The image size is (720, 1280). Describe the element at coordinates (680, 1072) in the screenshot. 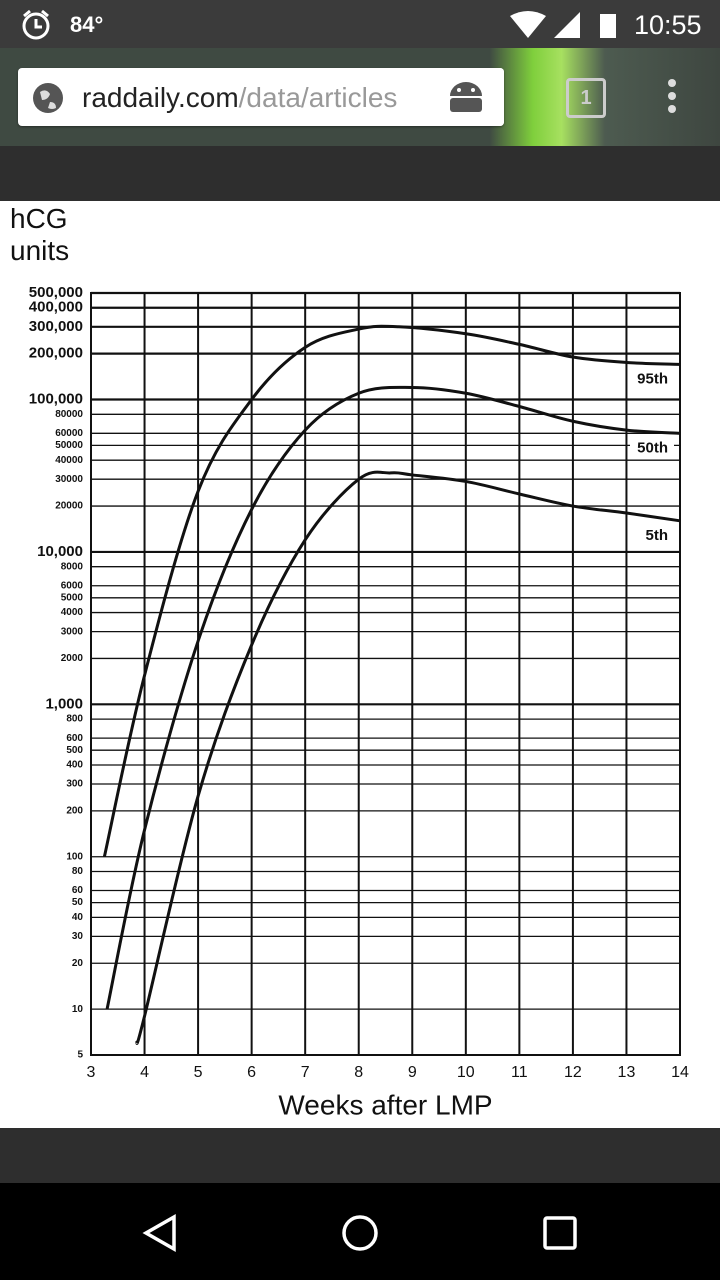

I see `x-tick-label: 14` at that location.